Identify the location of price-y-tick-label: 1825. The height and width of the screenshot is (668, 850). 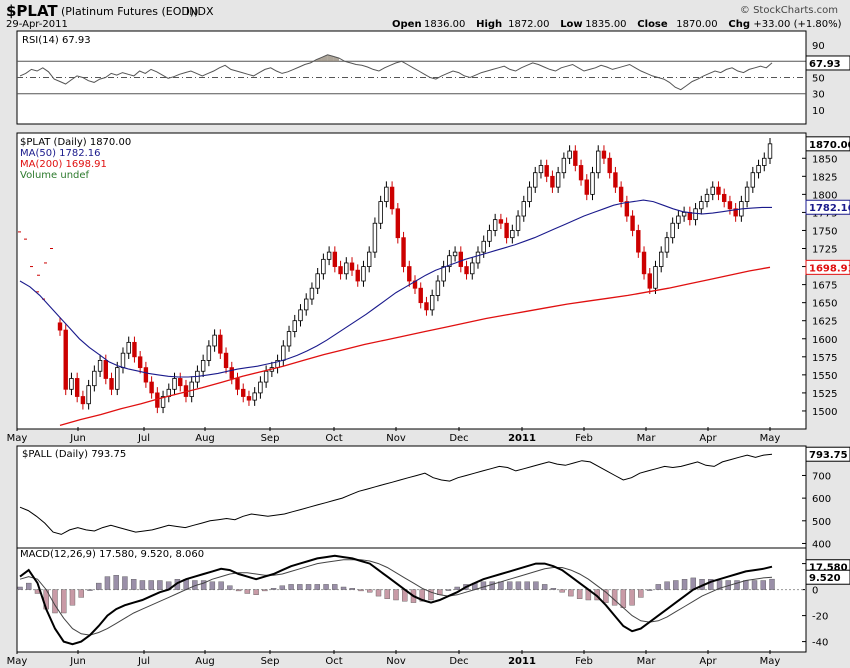
(824, 177).